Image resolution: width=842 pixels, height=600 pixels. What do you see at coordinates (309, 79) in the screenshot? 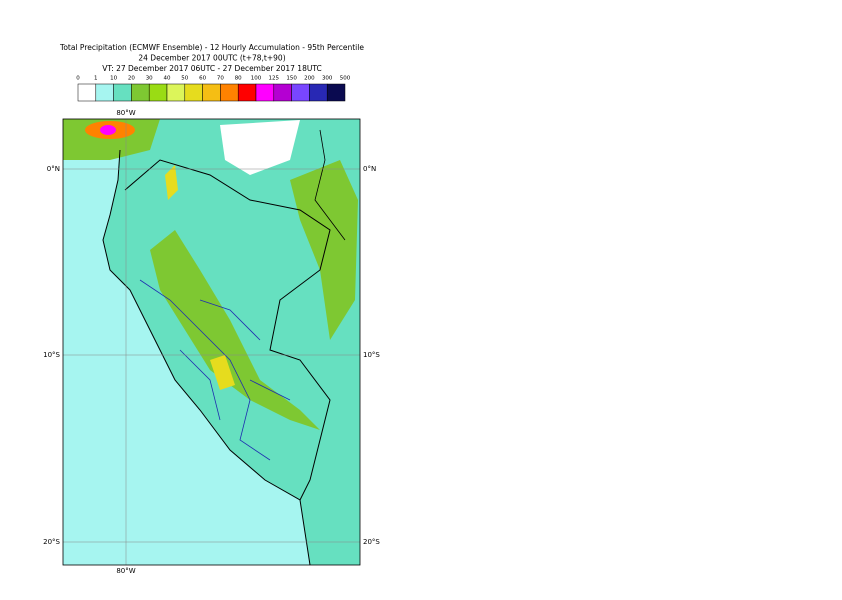
I see `colorbar-label: 200` at bounding box center [309, 79].